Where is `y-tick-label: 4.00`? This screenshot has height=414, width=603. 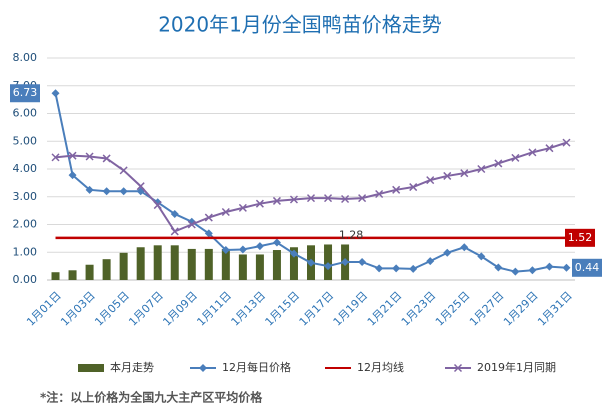 y-tick-label: 4.00 is located at coordinates (25, 168).